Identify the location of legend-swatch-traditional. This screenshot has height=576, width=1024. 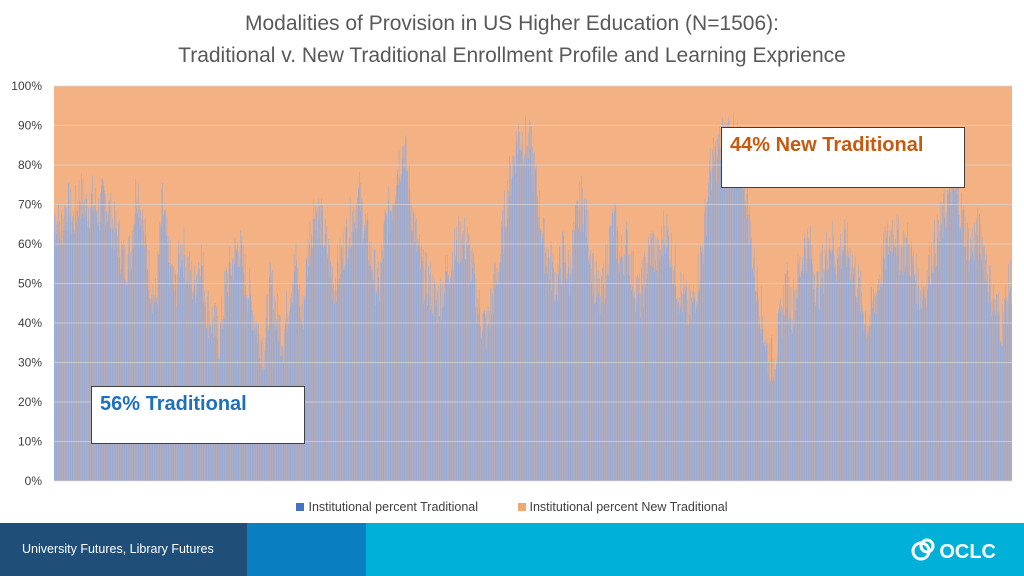
(300, 507).